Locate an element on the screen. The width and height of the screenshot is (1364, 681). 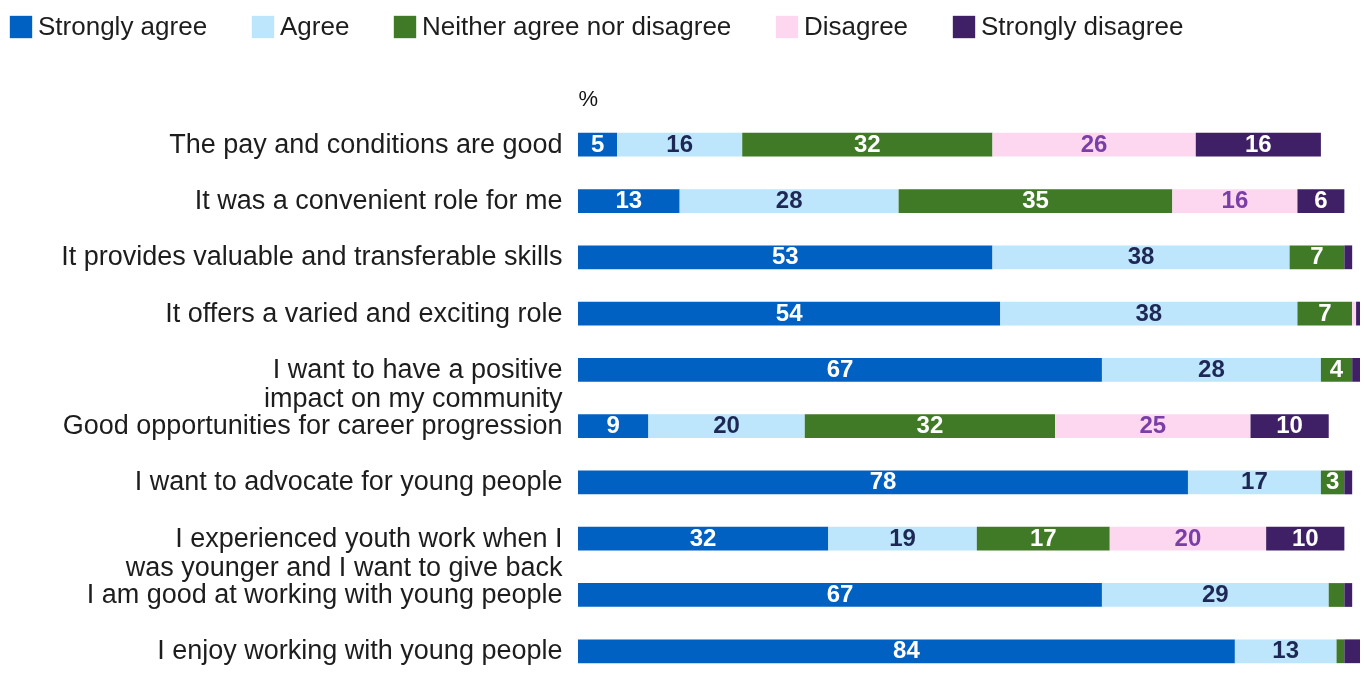
x-axis-title: % is located at coordinates (588, 98).